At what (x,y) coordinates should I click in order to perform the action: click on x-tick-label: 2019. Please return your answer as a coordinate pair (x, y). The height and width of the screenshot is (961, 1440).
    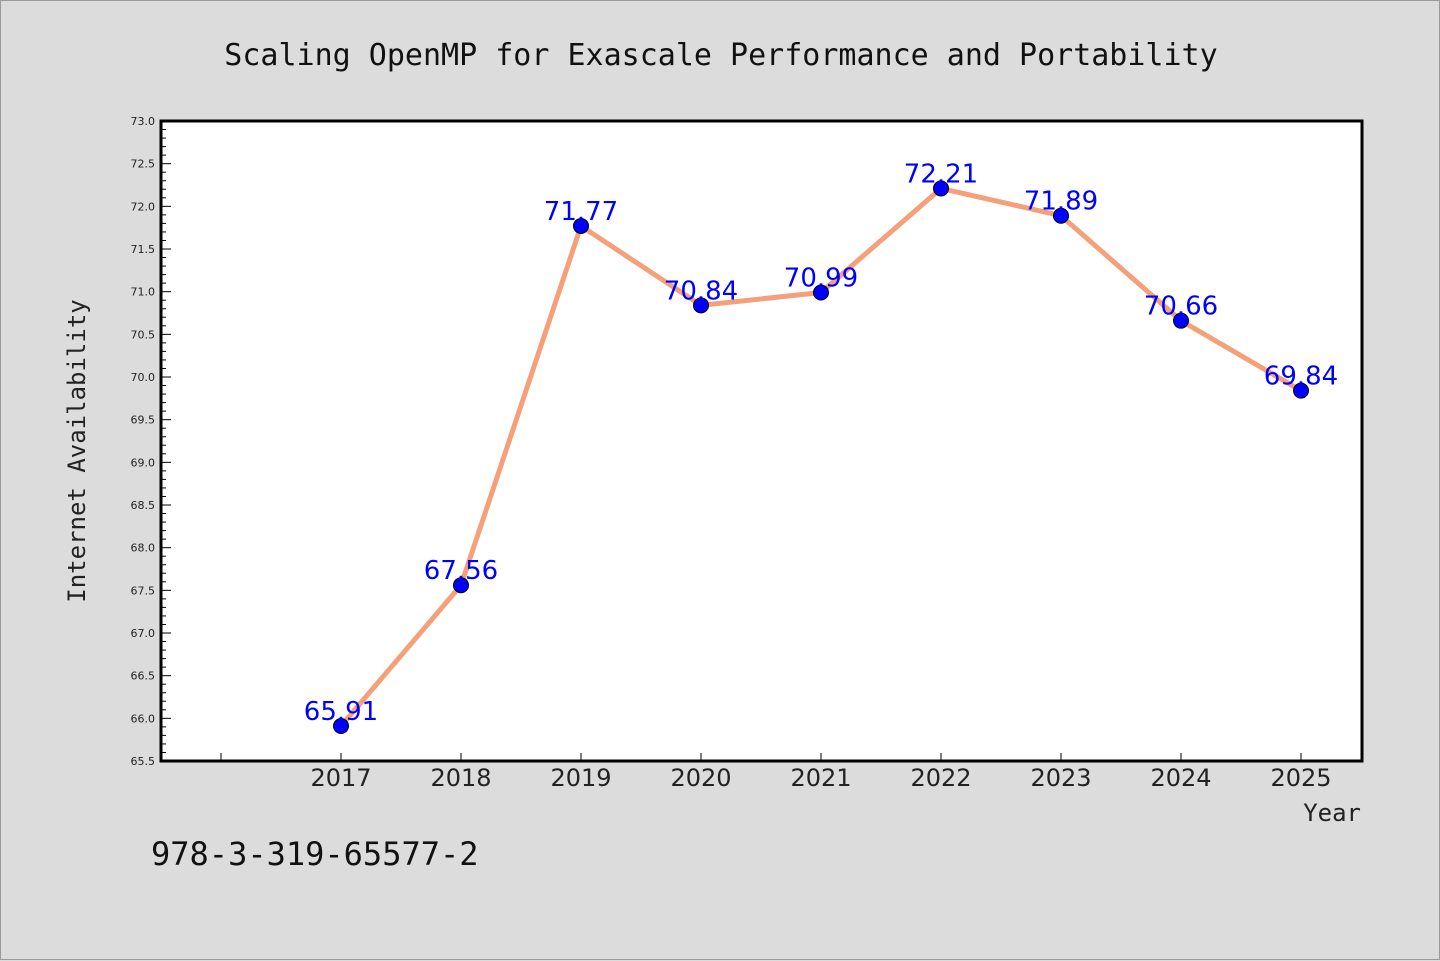
    Looking at the image, I should click on (580, 778).